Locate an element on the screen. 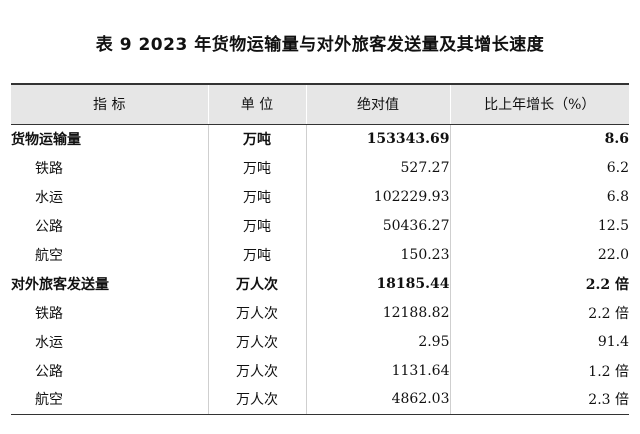 The height and width of the screenshot is (434, 640). header-row: 指 标 单 位 绝对值 比上年增长（%） is located at coordinates (320, 104).